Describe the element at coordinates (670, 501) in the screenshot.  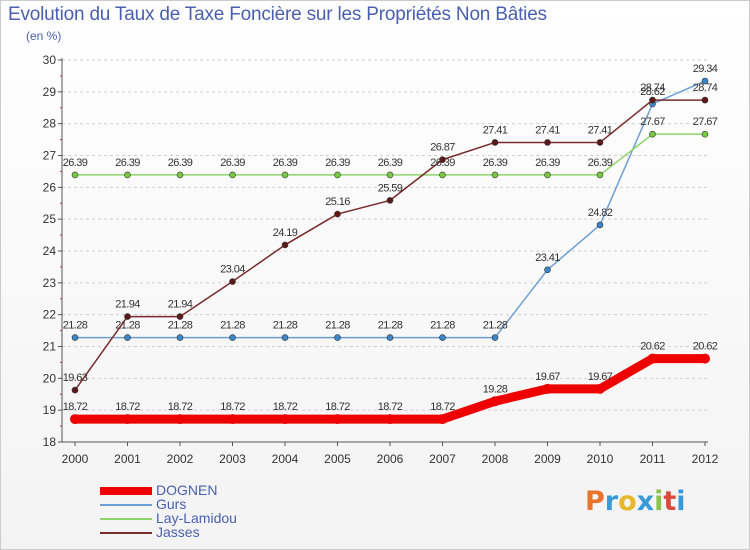
I see `logo-letter: t` at that location.